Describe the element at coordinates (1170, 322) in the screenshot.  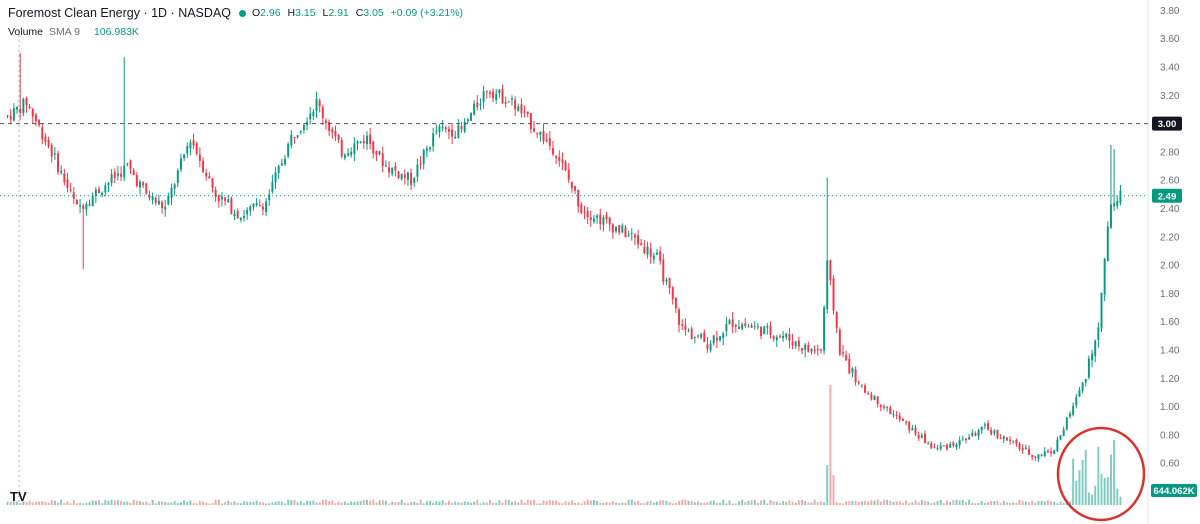
I see `y-tick-label: 1.60` at that location.